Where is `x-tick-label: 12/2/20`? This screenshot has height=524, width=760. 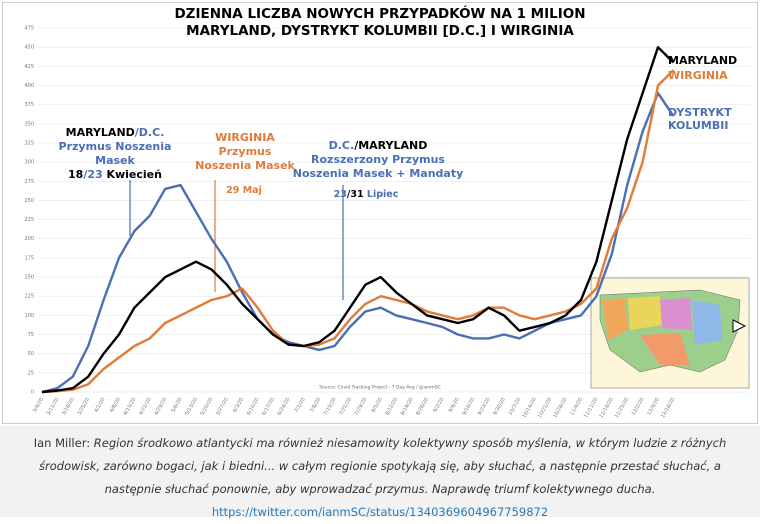
x-tick-label: 12/2/20 is located at coordinates (638, 407).